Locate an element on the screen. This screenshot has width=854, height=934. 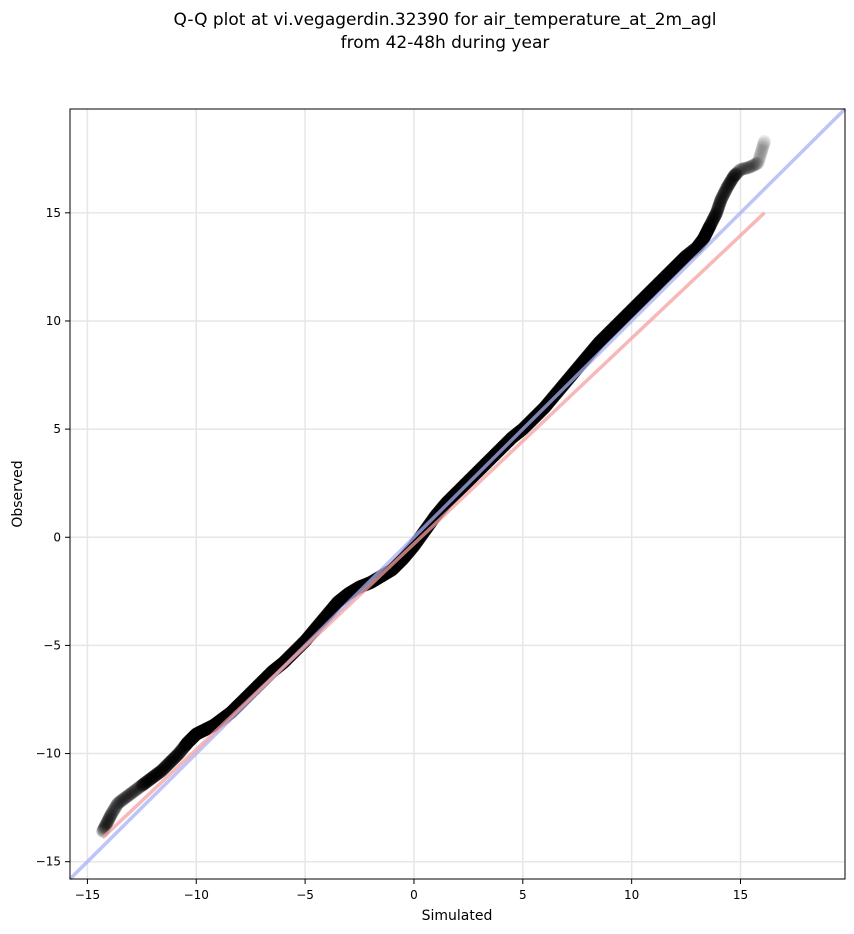
y-tick-label: 15 is located at coordinates (53, 213).